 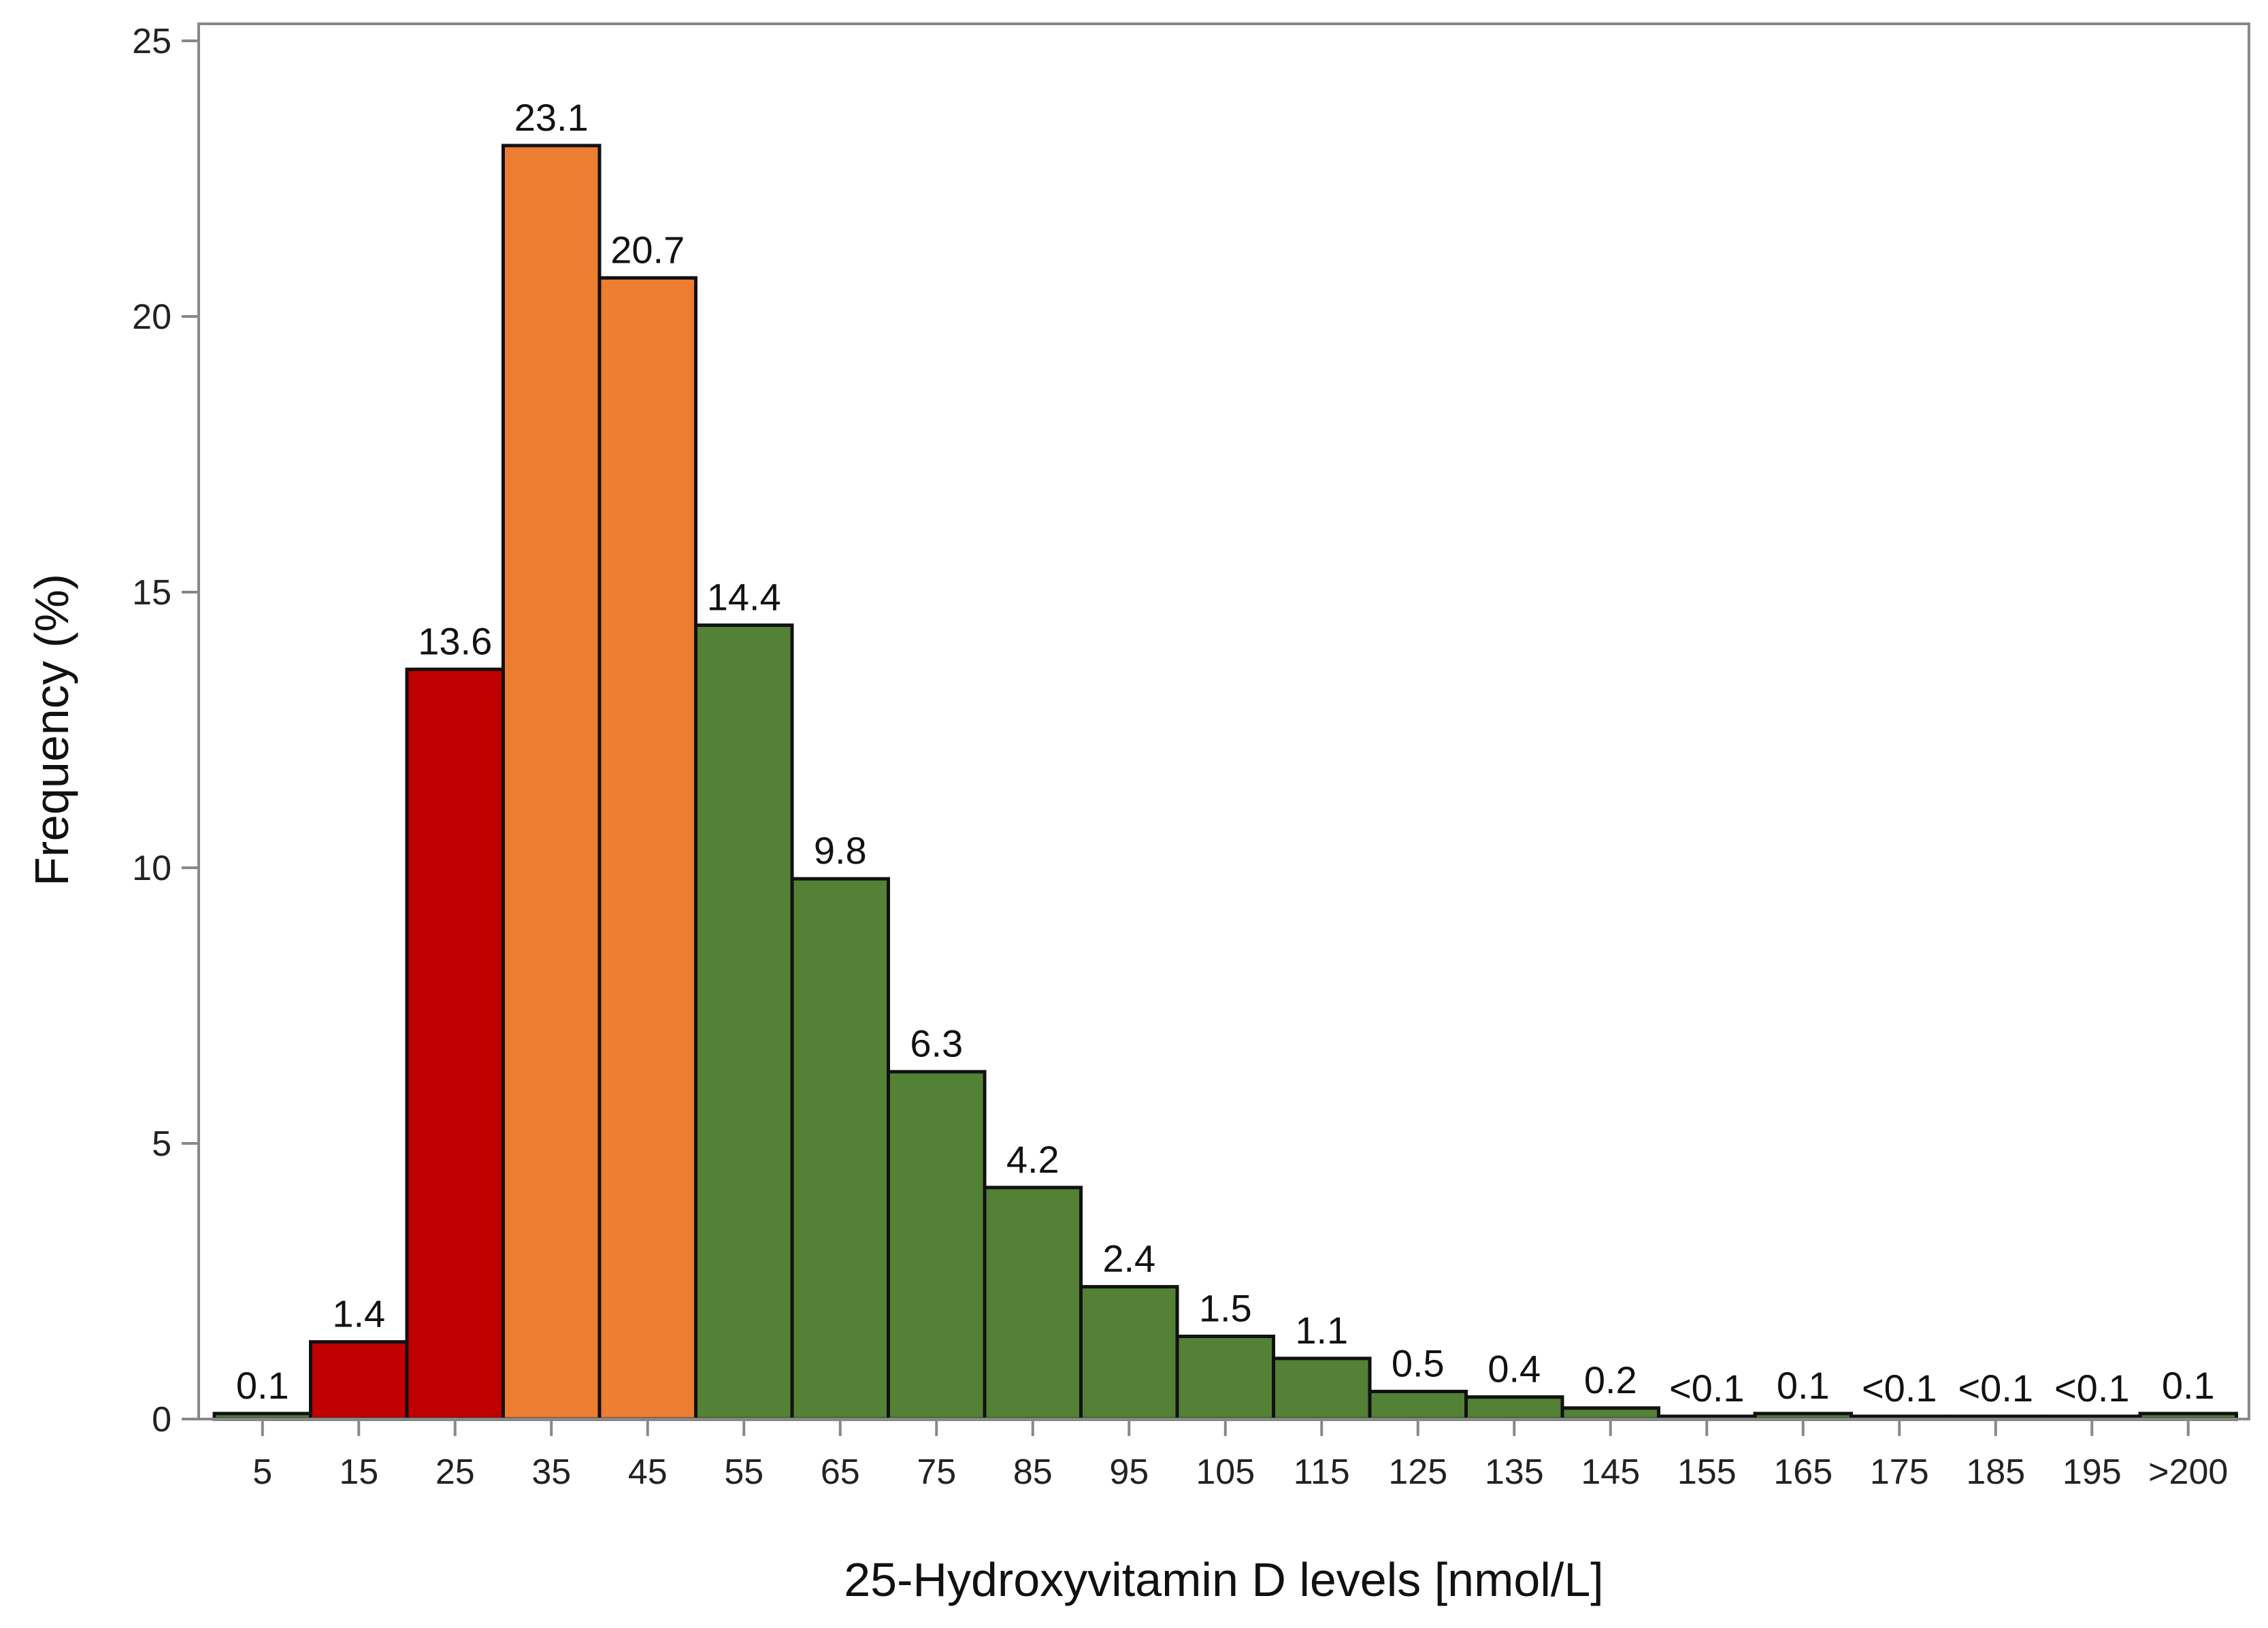 I want to click on data-label: 4.2, so click(x=1032, y=1159).